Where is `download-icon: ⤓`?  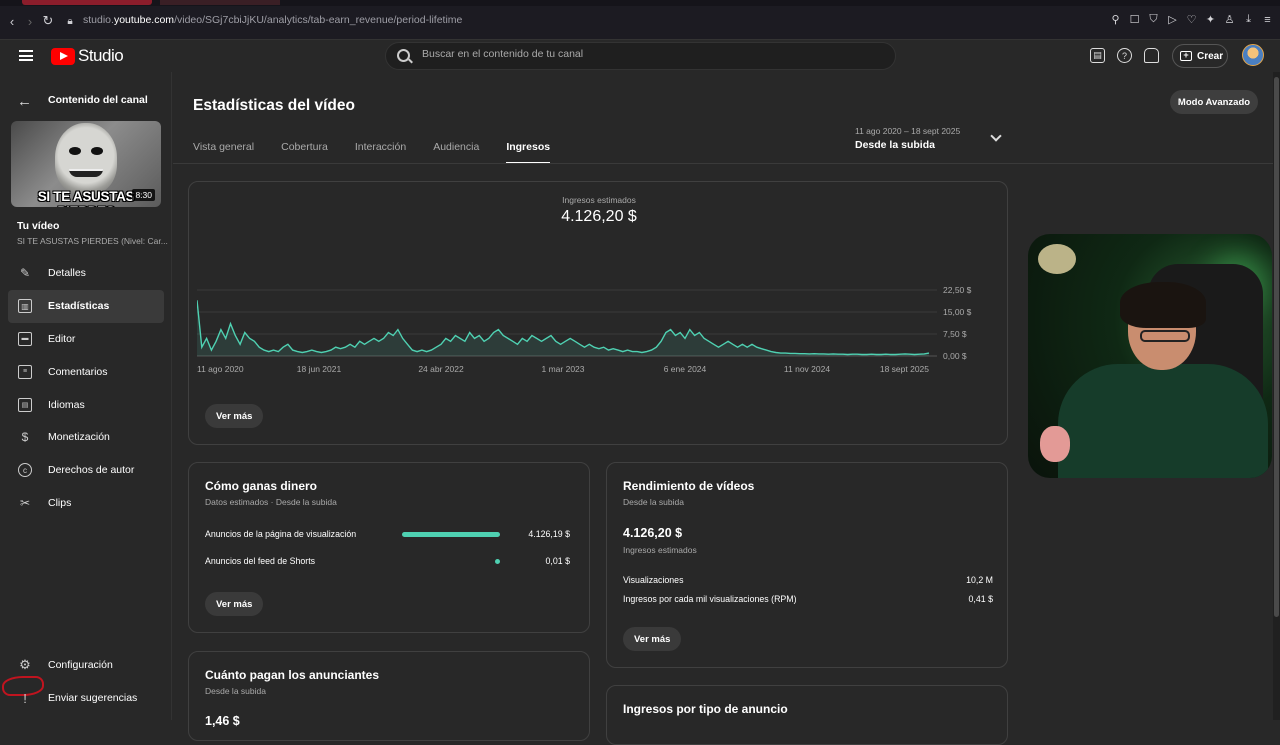
download-icon: ⤓ is located at coordinates (1248, 19).